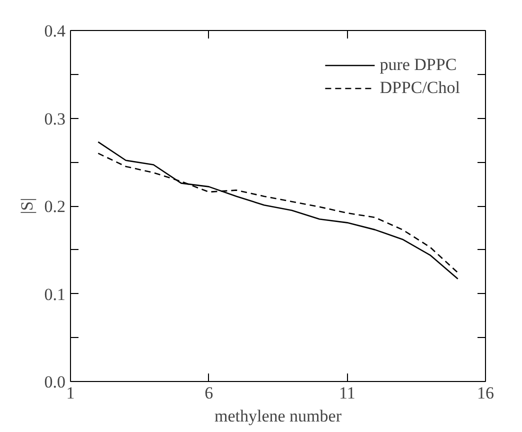 The width and height of the screenshot is (522, 432). I want to click on y-tick-label: 0.4, so click(55, 31).